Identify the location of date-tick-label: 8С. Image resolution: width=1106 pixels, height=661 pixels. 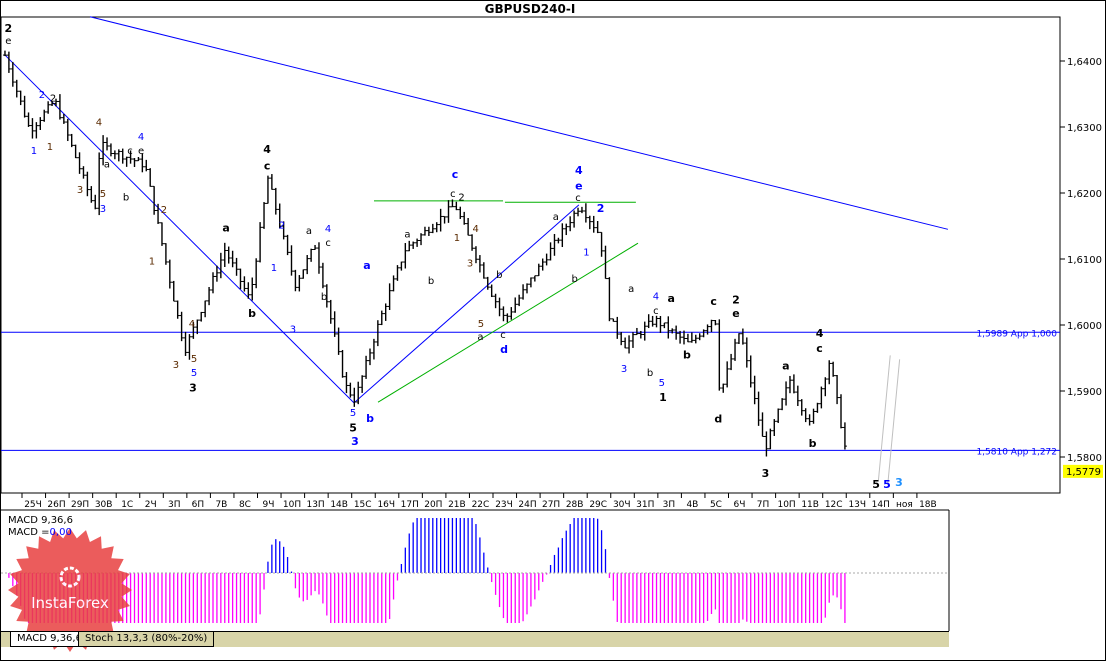
(245, 505).